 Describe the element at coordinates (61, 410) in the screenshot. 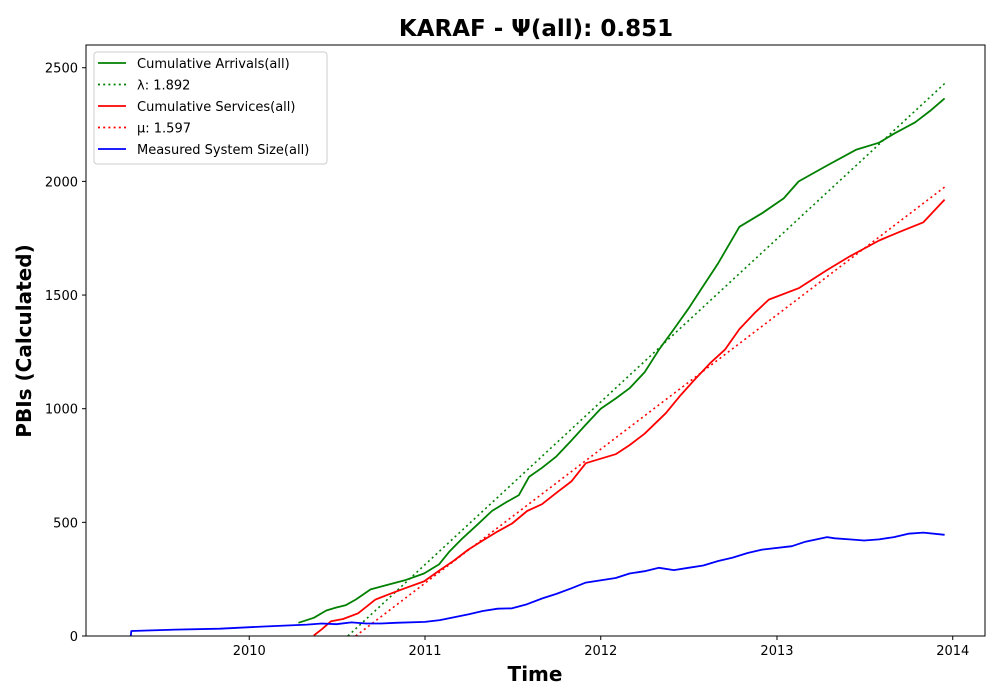

I see `y-tick-label: 1000` at that location.